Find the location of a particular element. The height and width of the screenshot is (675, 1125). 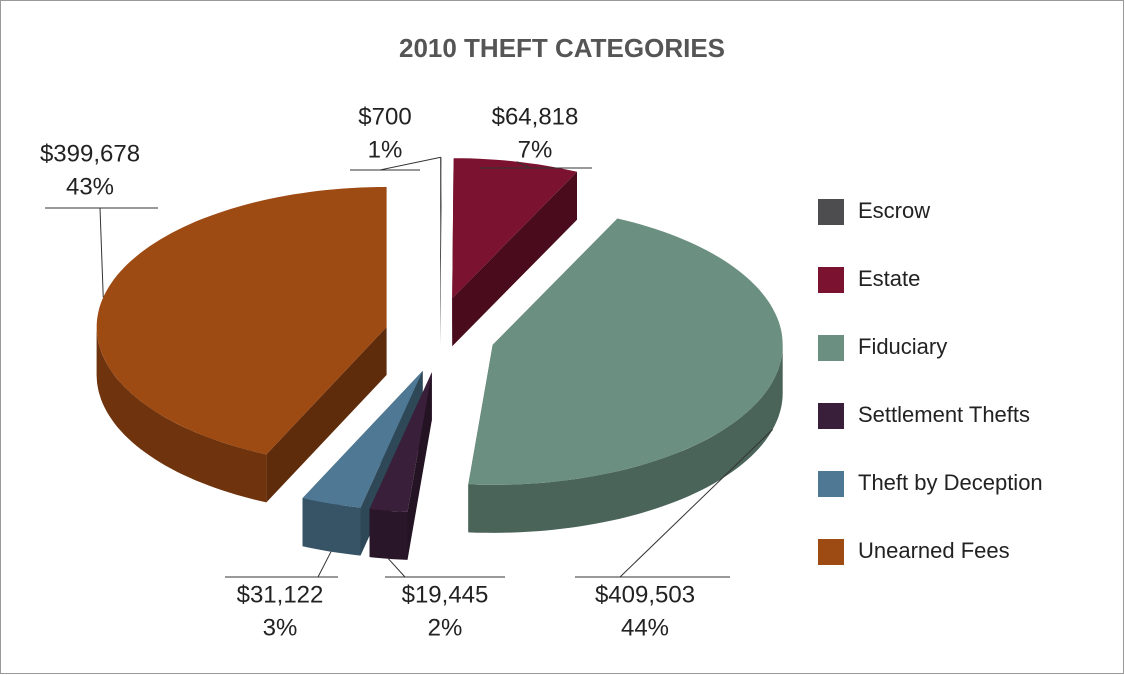

percent-label: 7% is located at coordinates (535, 149).